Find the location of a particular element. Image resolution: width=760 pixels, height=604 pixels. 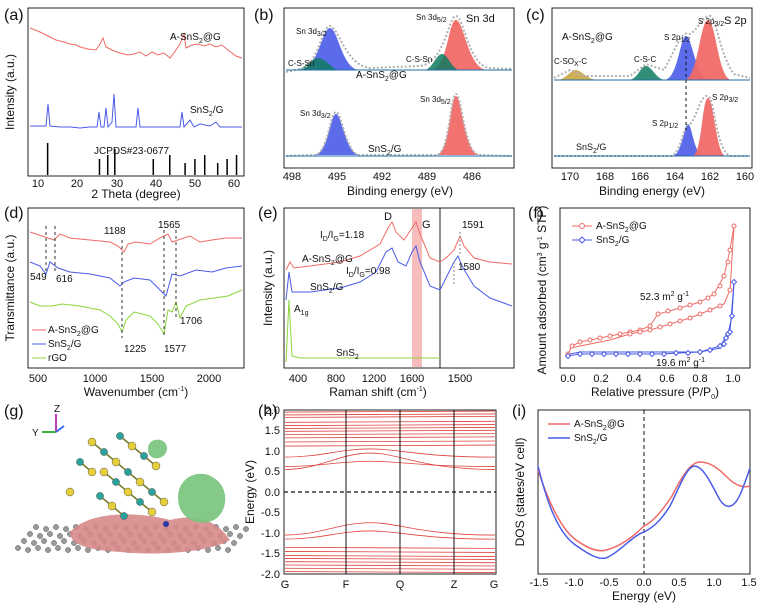

panel-f-xticks: 0.0 0.2 0.4 0.6 0.8 1.0 is located at coordinates (650, 379).